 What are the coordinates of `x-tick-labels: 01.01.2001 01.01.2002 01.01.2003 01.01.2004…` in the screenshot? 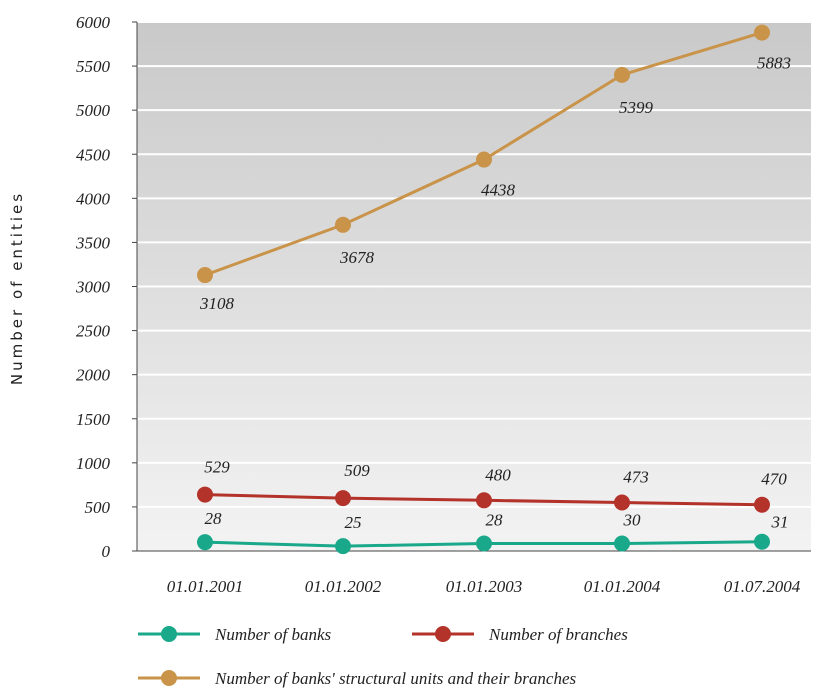 It's located at (484, 586).